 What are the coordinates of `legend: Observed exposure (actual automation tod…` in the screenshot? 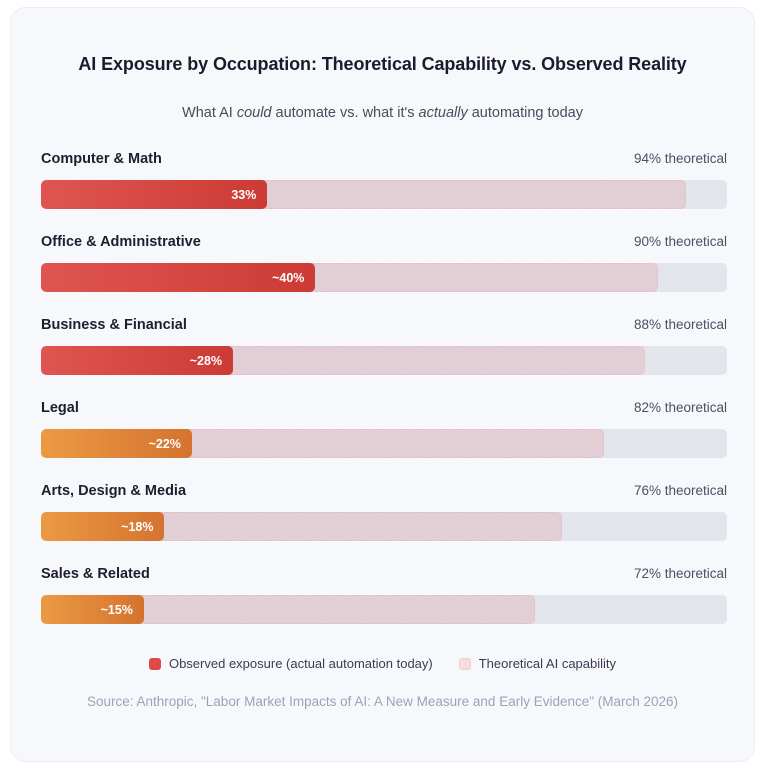 It's located at (382, 663).